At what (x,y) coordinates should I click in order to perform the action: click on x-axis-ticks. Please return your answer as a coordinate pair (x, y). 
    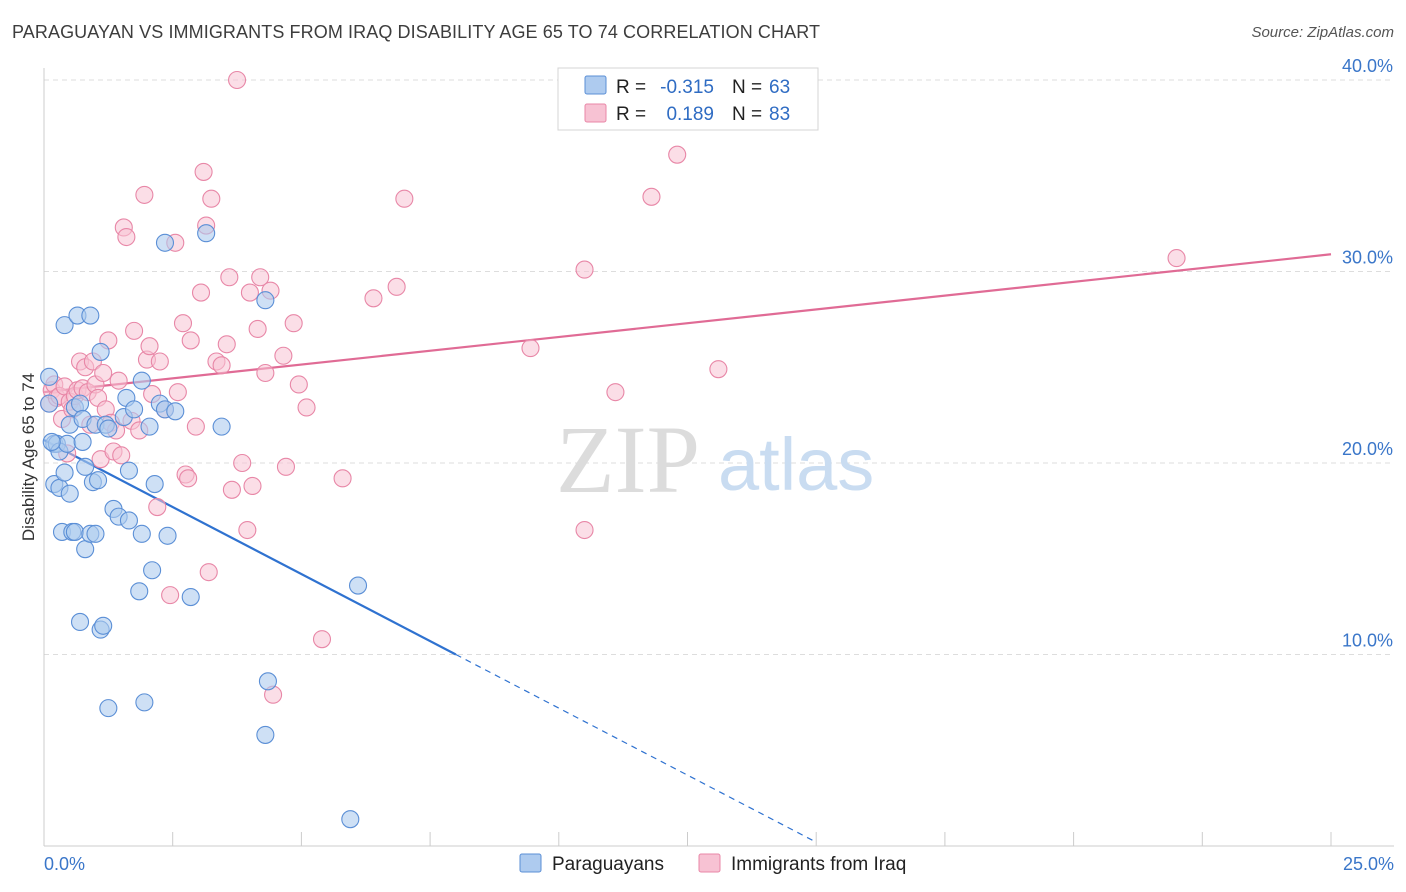
    Looking at the image, I should click on (687, 839).